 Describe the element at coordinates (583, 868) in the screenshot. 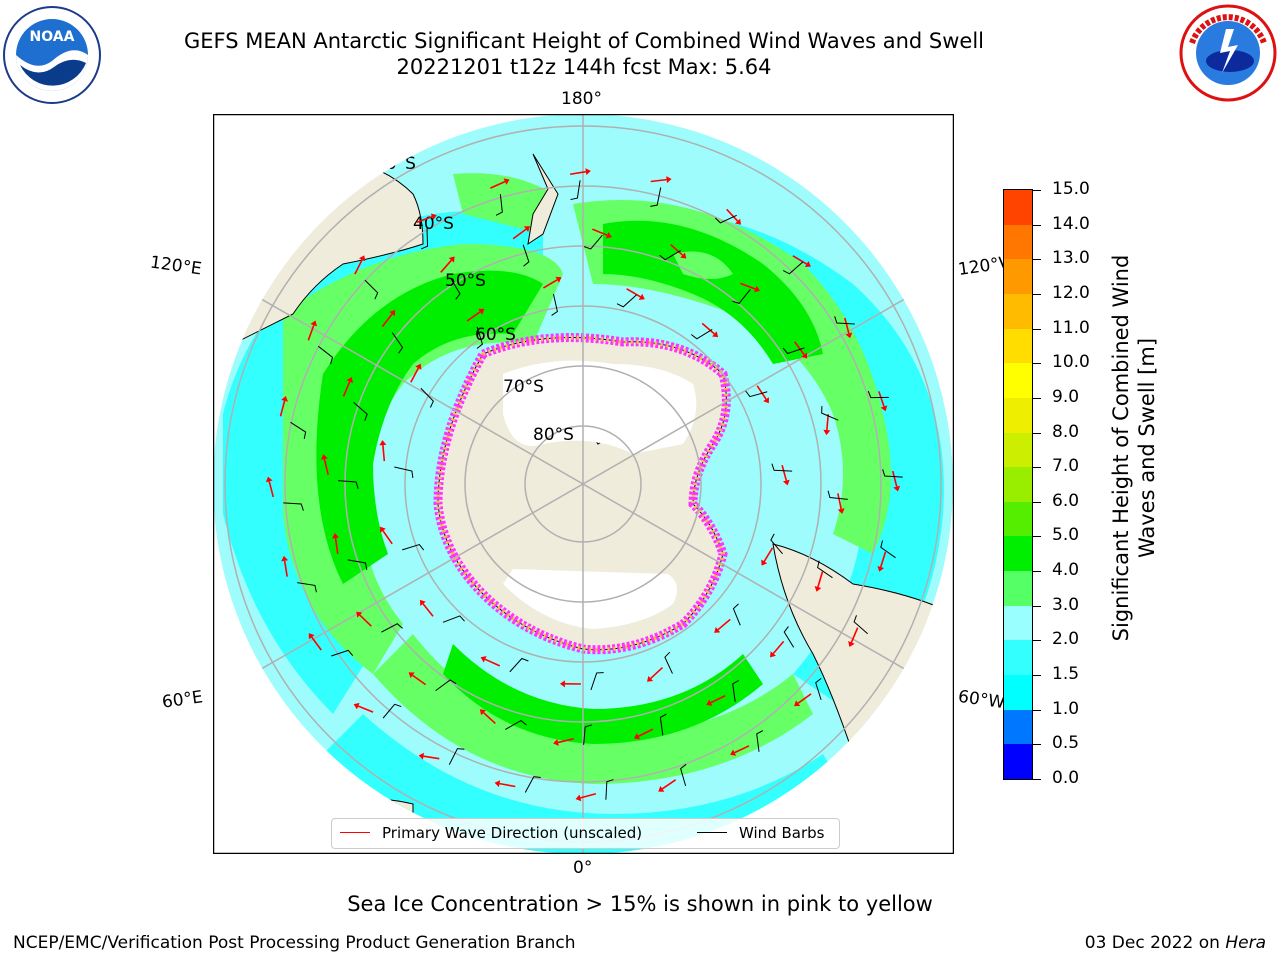

I see `lon-label-0: 0°` at that location.